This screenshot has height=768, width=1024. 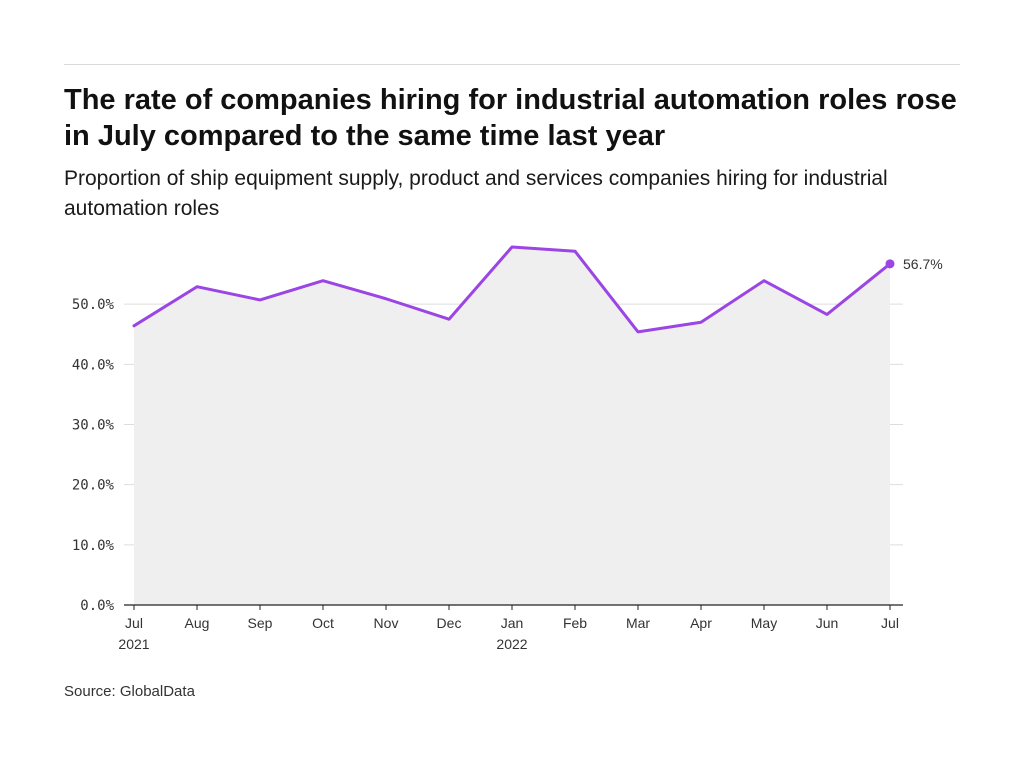 What do you see at coordinates (93, 455) in the screenshot?
I see `y-axis-tick-labels: 0.0% 10.0% 20.0% 30.0% 40.0% 50.0%` at bounding box center [93, 455].